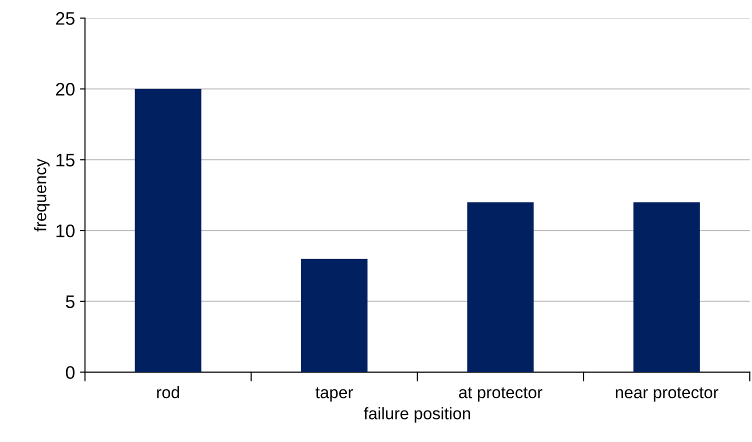 The image size is (752, 442). I want to click on x-tick-label: taper, so click(334, 394).